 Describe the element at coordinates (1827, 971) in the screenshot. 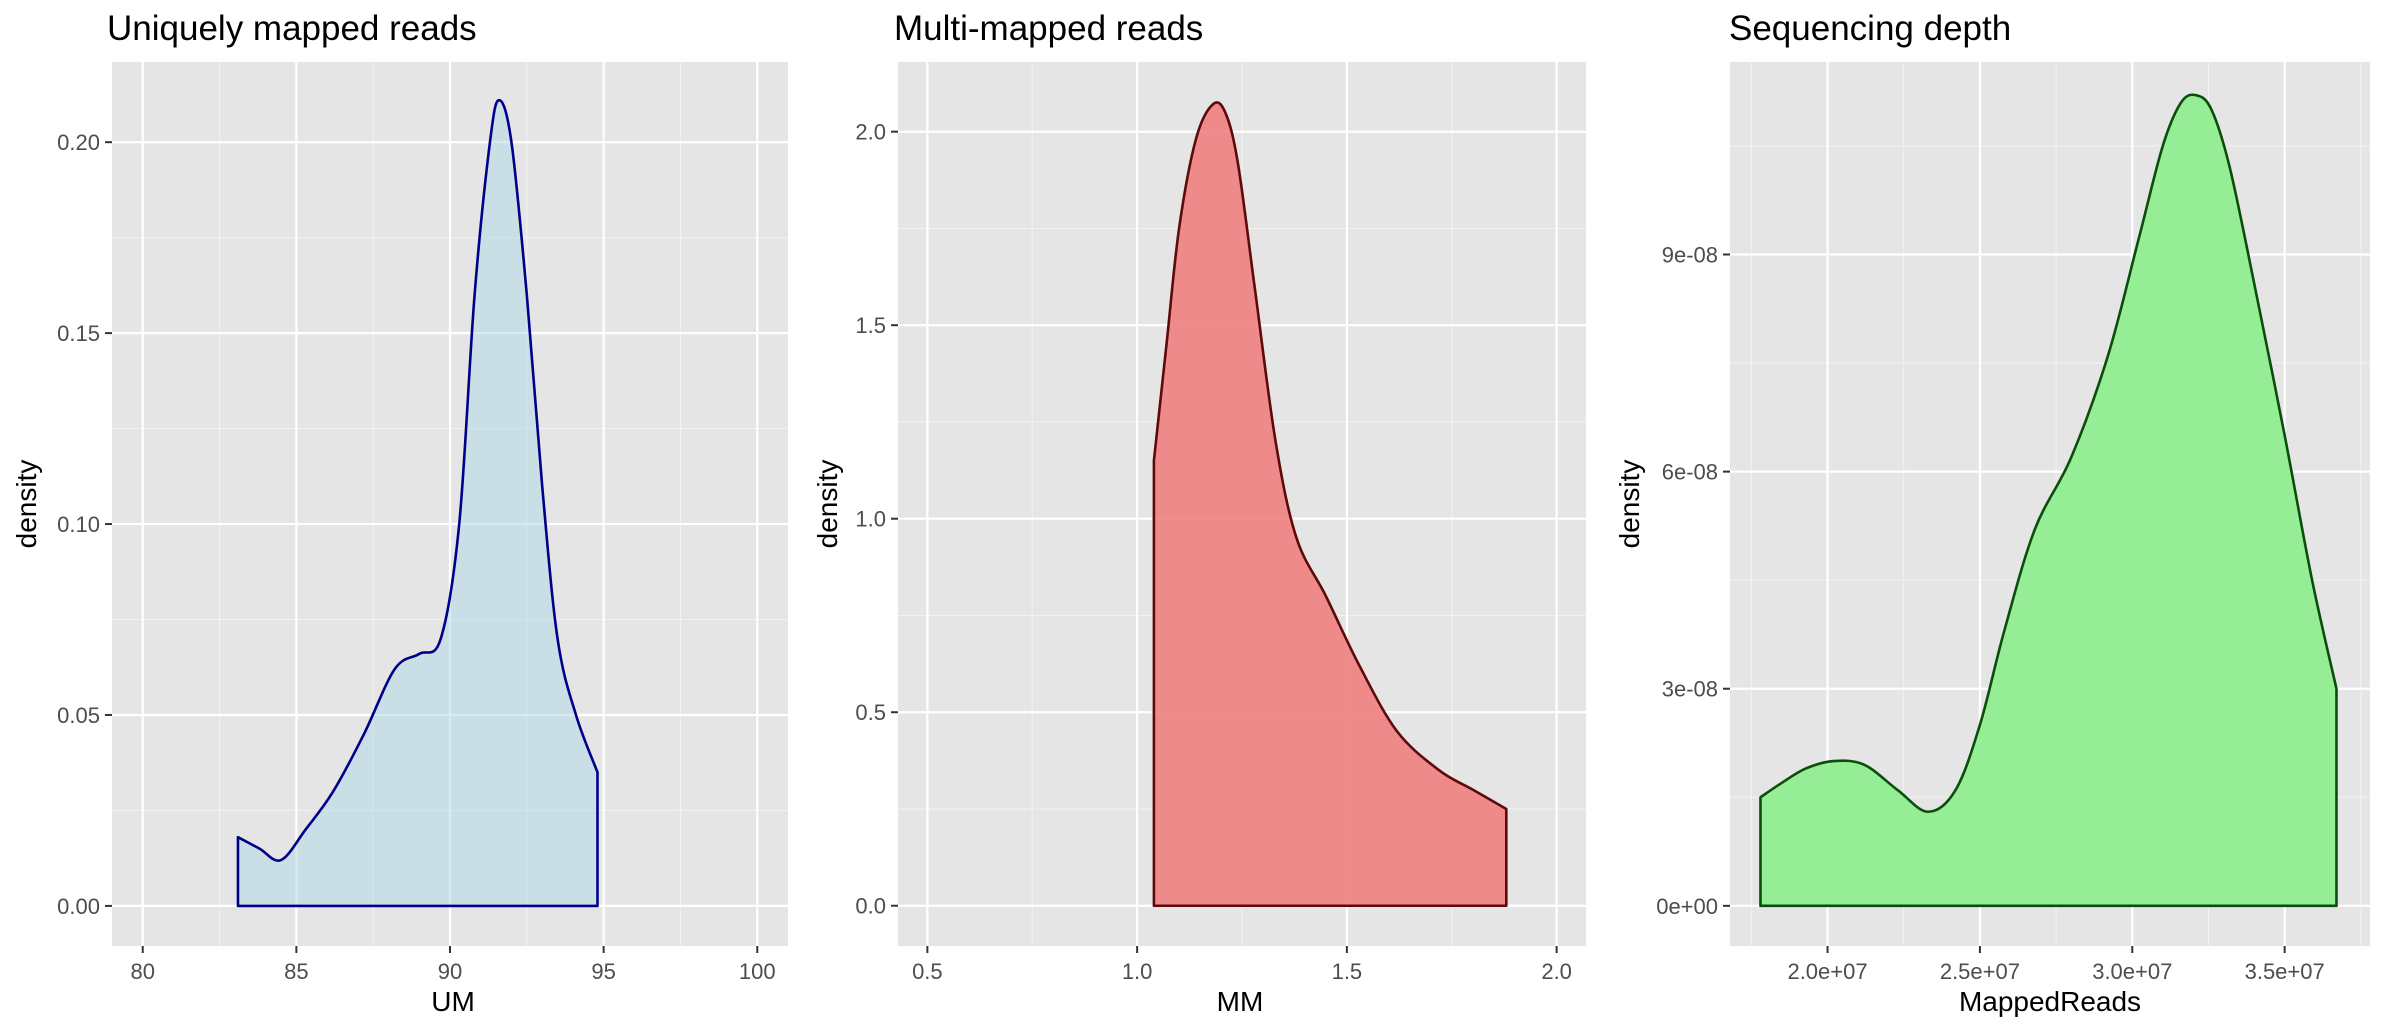

I see `x-tick-label: 2.0e+07` at that location.